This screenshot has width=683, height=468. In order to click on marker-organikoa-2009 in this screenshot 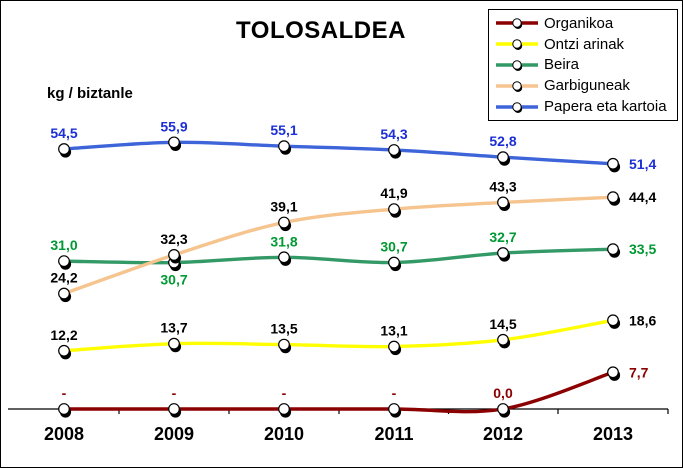, I will do `click(174, 409)`.